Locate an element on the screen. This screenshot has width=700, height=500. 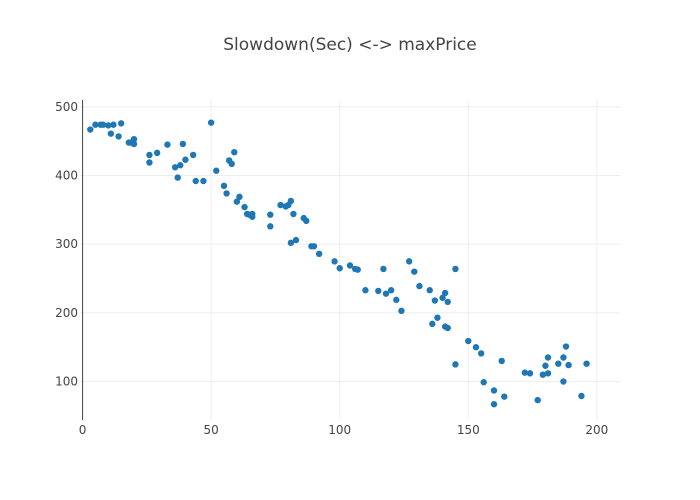
y-tick-label: 200 is located at coordinates (66, 313).